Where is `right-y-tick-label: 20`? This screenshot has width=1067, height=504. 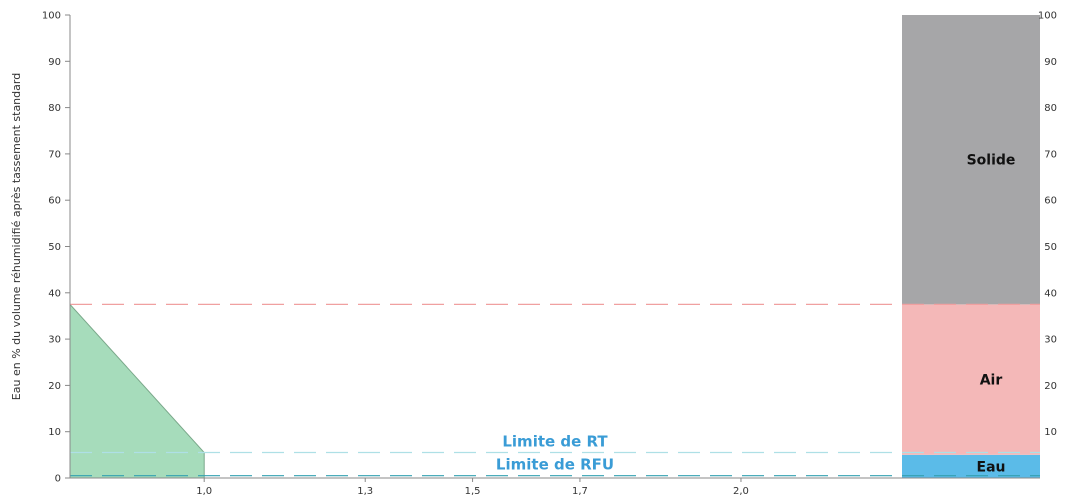 right-y-tick-label: 20 is located at coordinates (1050, 386).